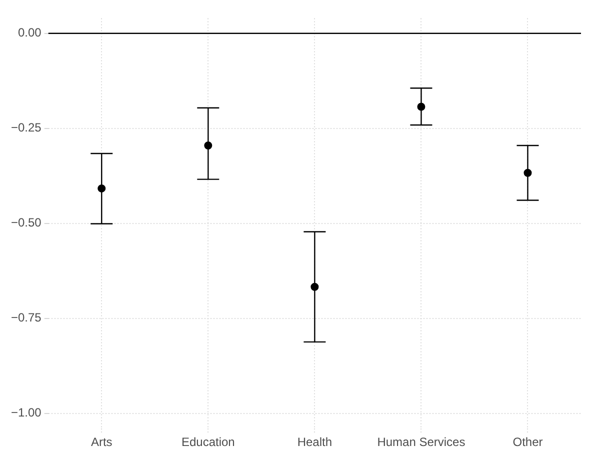 This screenshot has width=595, height=461. Describe the element at coordinates (314, 442) in the screenshot. I see `x-tick-label: Health` at that location.